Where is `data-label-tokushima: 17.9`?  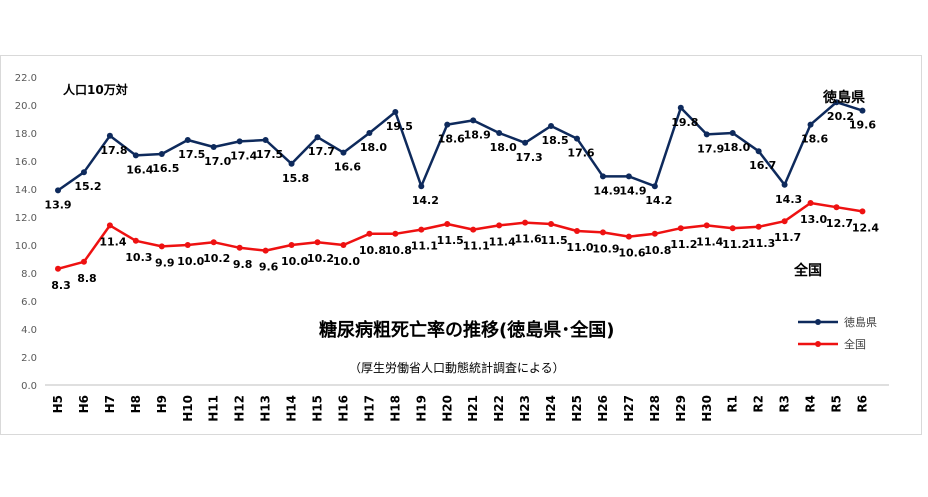
data-label-tokushima: 17.9 is located at coordinates (710, 148).